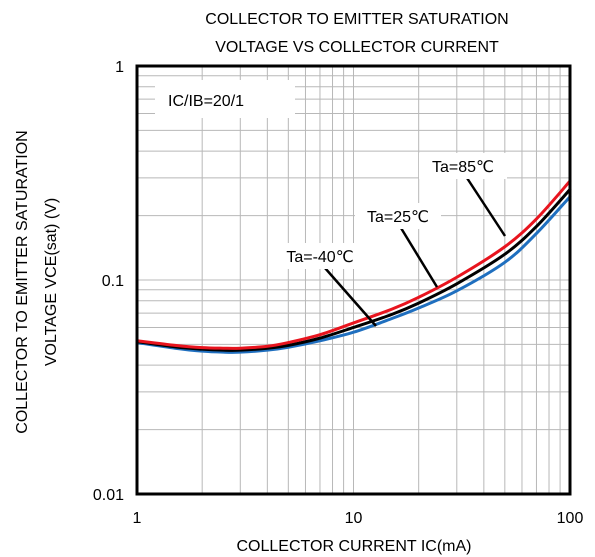 The image size is (595, 557). What do you see at coordinates (357, 47) in the screenshot?
I see `chart-title-line-2: VOLTAGE VS COLLECTOR CURRENT` at bounding box center [357, 47].